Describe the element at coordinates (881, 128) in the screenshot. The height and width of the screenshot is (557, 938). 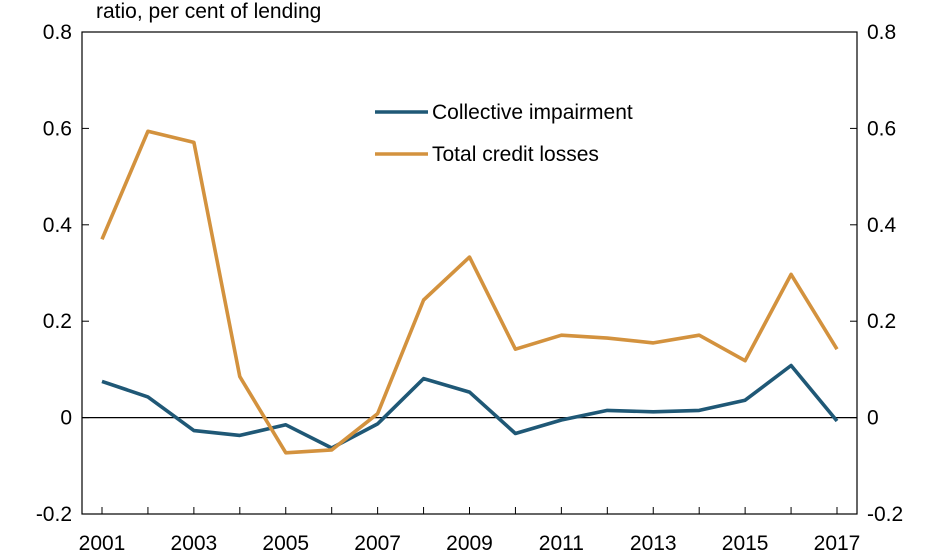
I see `right-y-tick-label: 0.6` at that location.